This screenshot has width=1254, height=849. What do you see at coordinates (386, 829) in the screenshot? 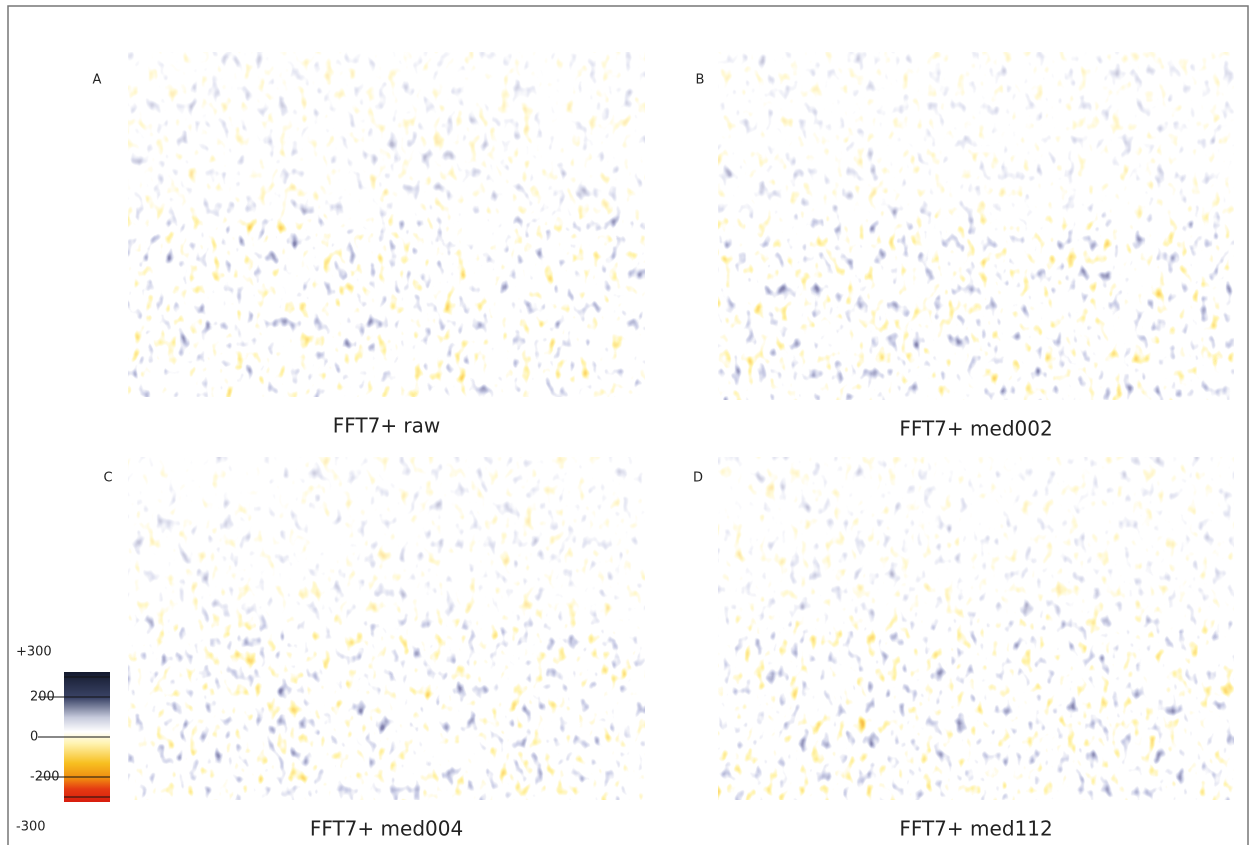
I see `panel-caption: FFT7+ med004` at bounding box center [386, 829].